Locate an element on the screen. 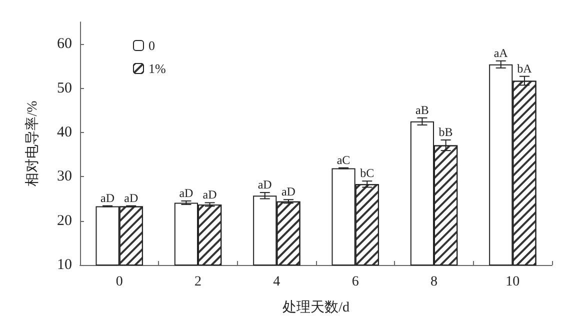 The height and width of the screenshot is (328, 574). x-tick-label: 0 is located at coordinates (119, 282).